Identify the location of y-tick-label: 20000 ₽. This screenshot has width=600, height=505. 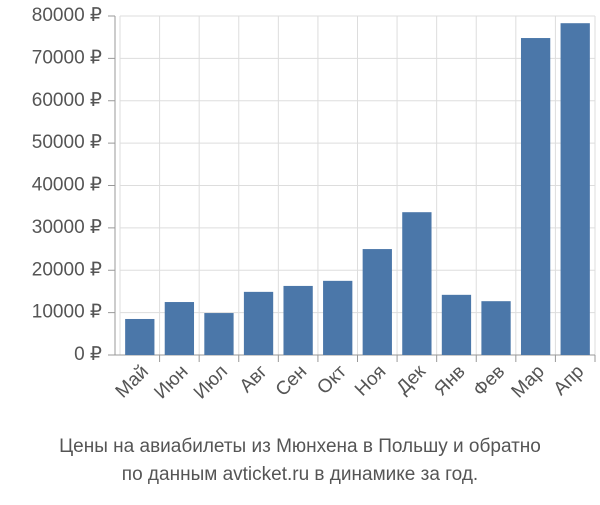
(67, 269).